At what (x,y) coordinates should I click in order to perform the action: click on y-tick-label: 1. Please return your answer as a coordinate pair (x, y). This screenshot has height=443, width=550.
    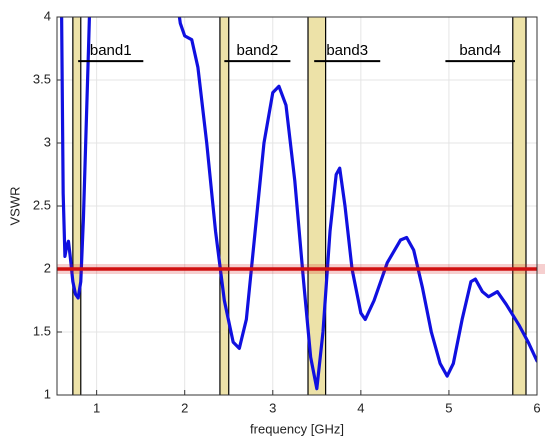
    Looking at the image, I should click on (47, 393).